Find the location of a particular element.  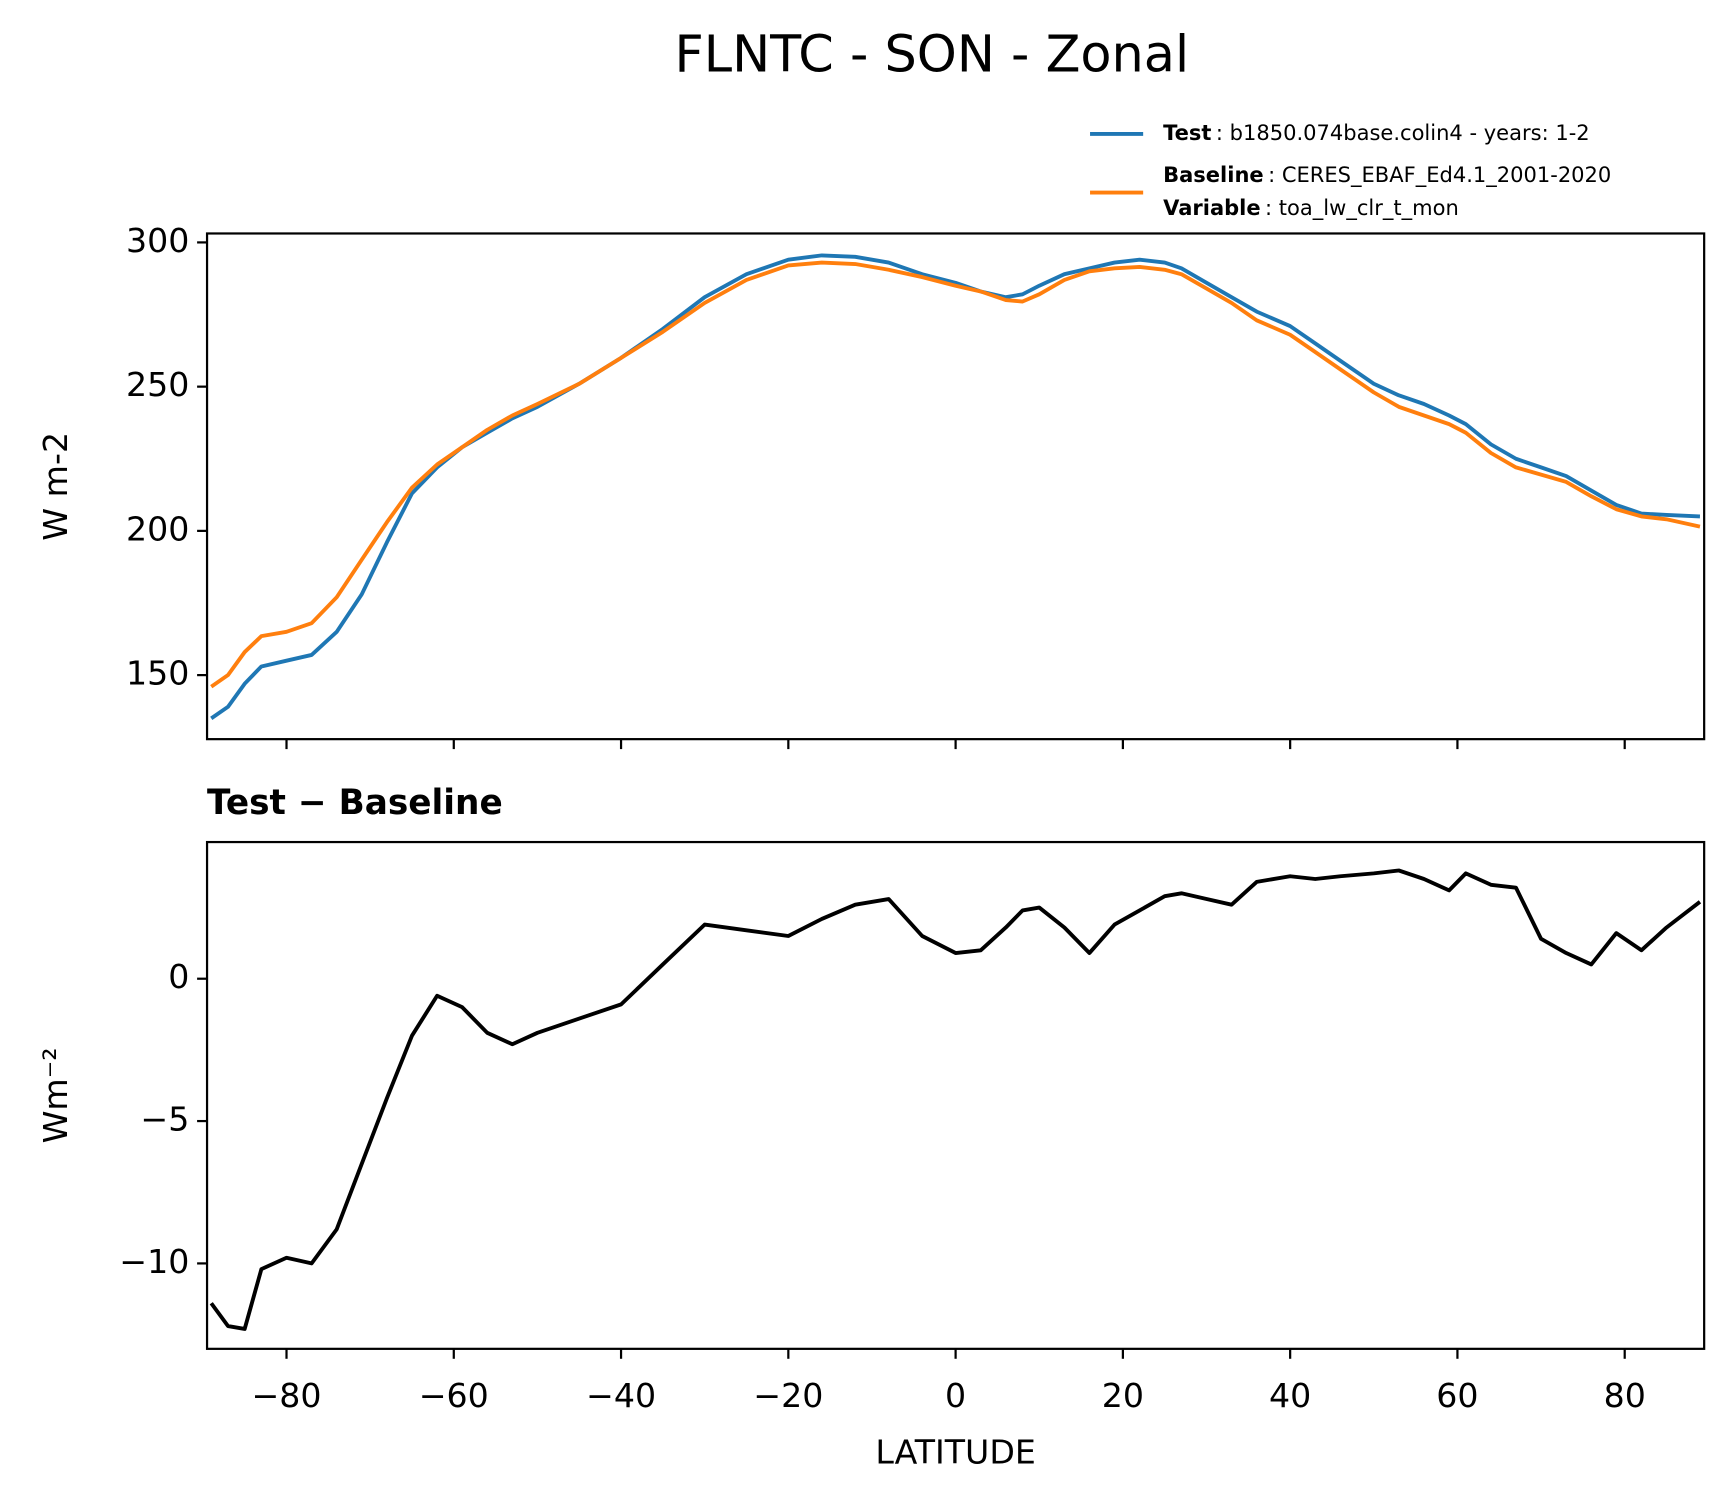

y-tick-label: 0 is located at coordinates (178, 976).